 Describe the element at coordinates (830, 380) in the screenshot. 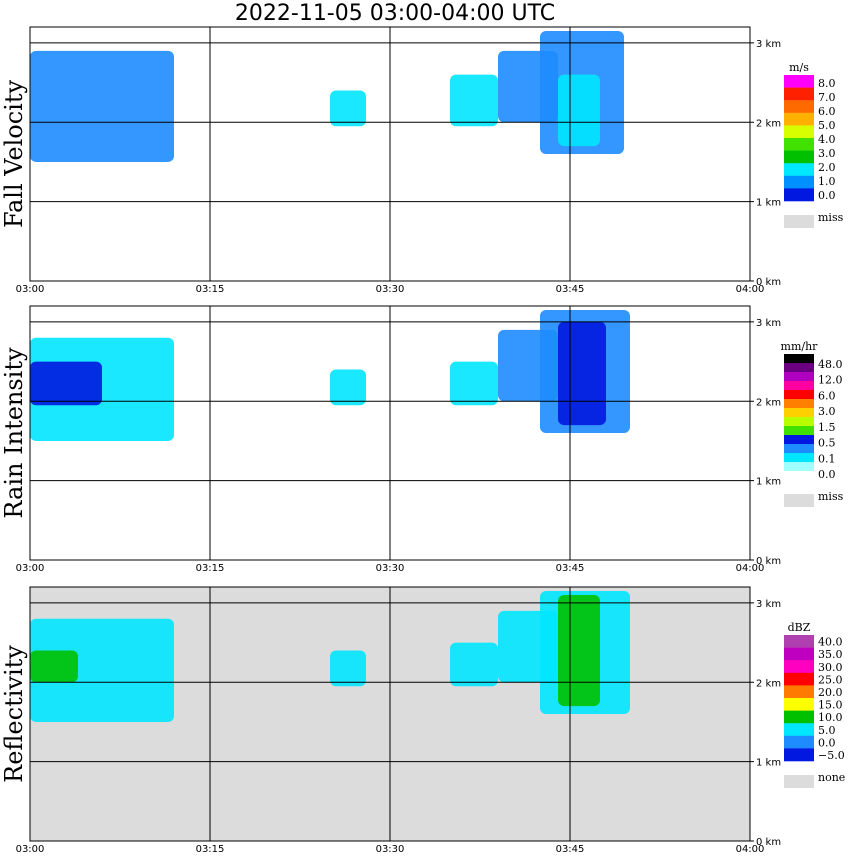

I see `legend-label: 12.0` at that location.